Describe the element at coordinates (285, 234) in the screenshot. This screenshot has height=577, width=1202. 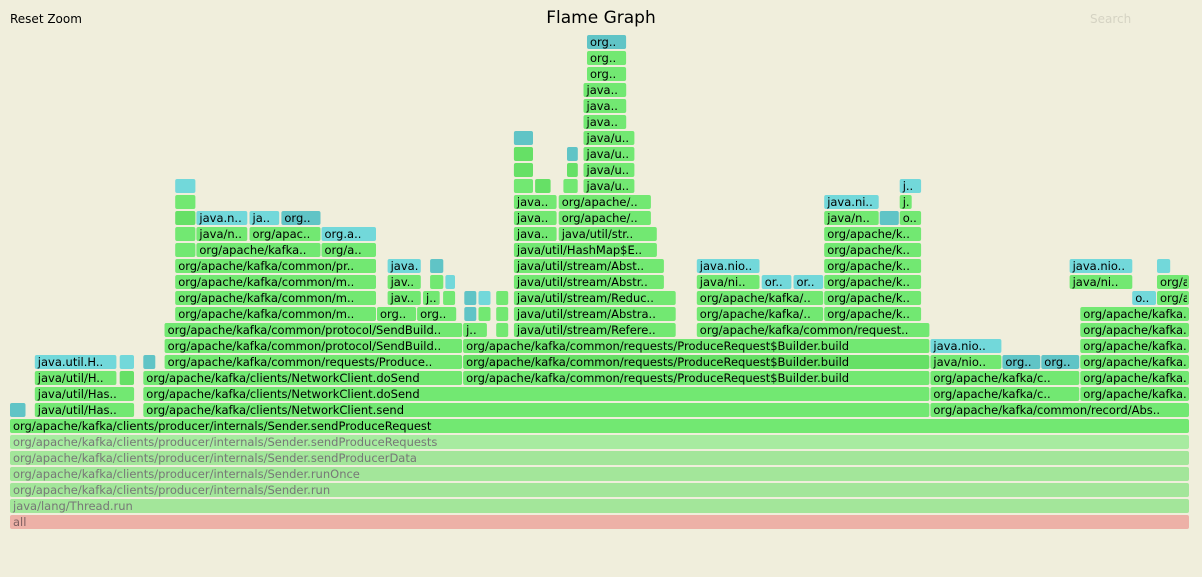
I see `flame-frame: org/apac..` at that location.